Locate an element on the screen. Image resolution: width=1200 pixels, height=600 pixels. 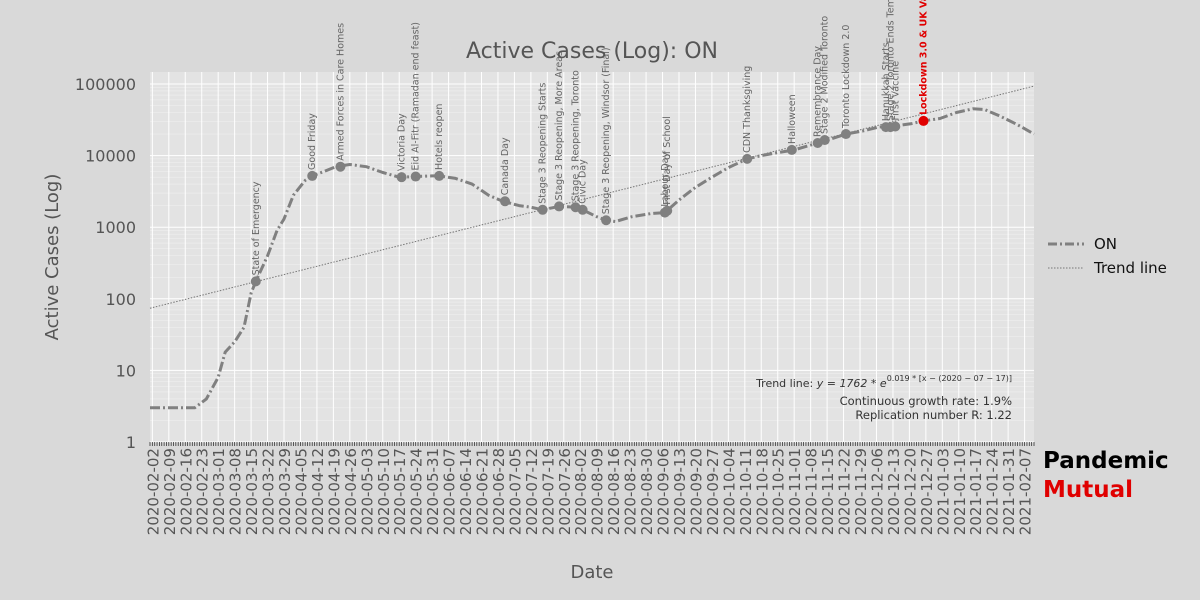
x-tick-label: 2020-04-05 is located at coordinates (301, 491).